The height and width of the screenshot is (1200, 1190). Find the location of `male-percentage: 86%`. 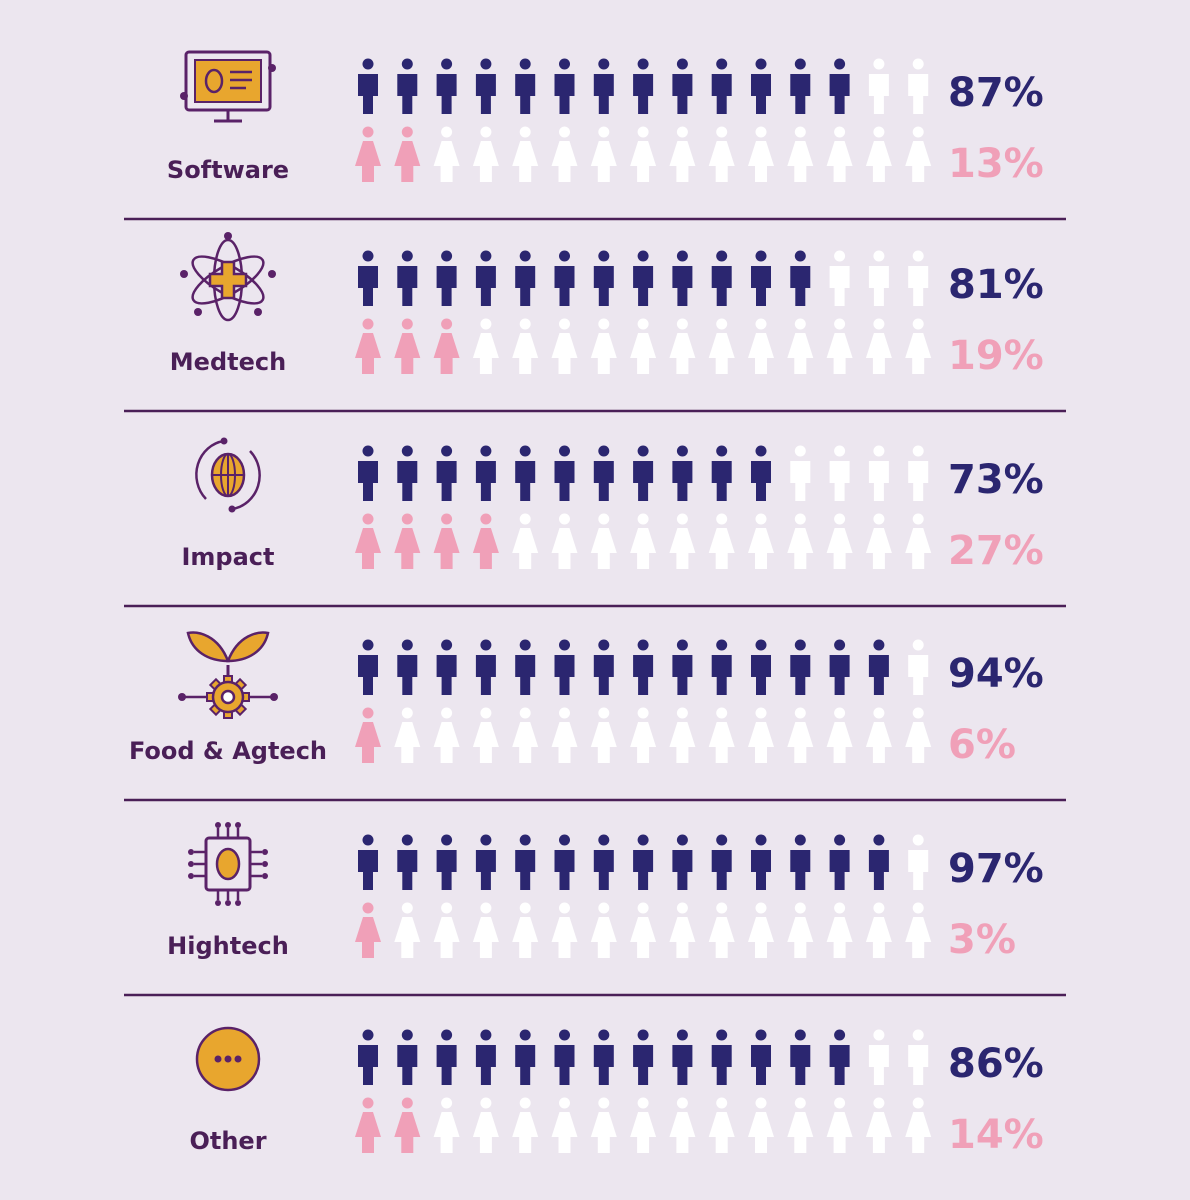

male-percentage: 86% is located at coordinates (996, 1064).